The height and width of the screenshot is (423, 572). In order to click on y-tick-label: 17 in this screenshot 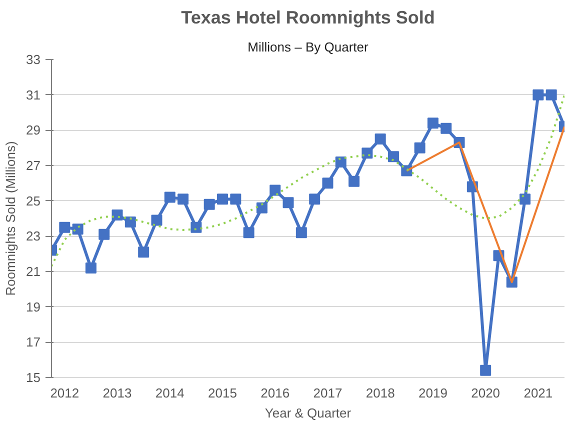, I will do `click(33, 342)`.